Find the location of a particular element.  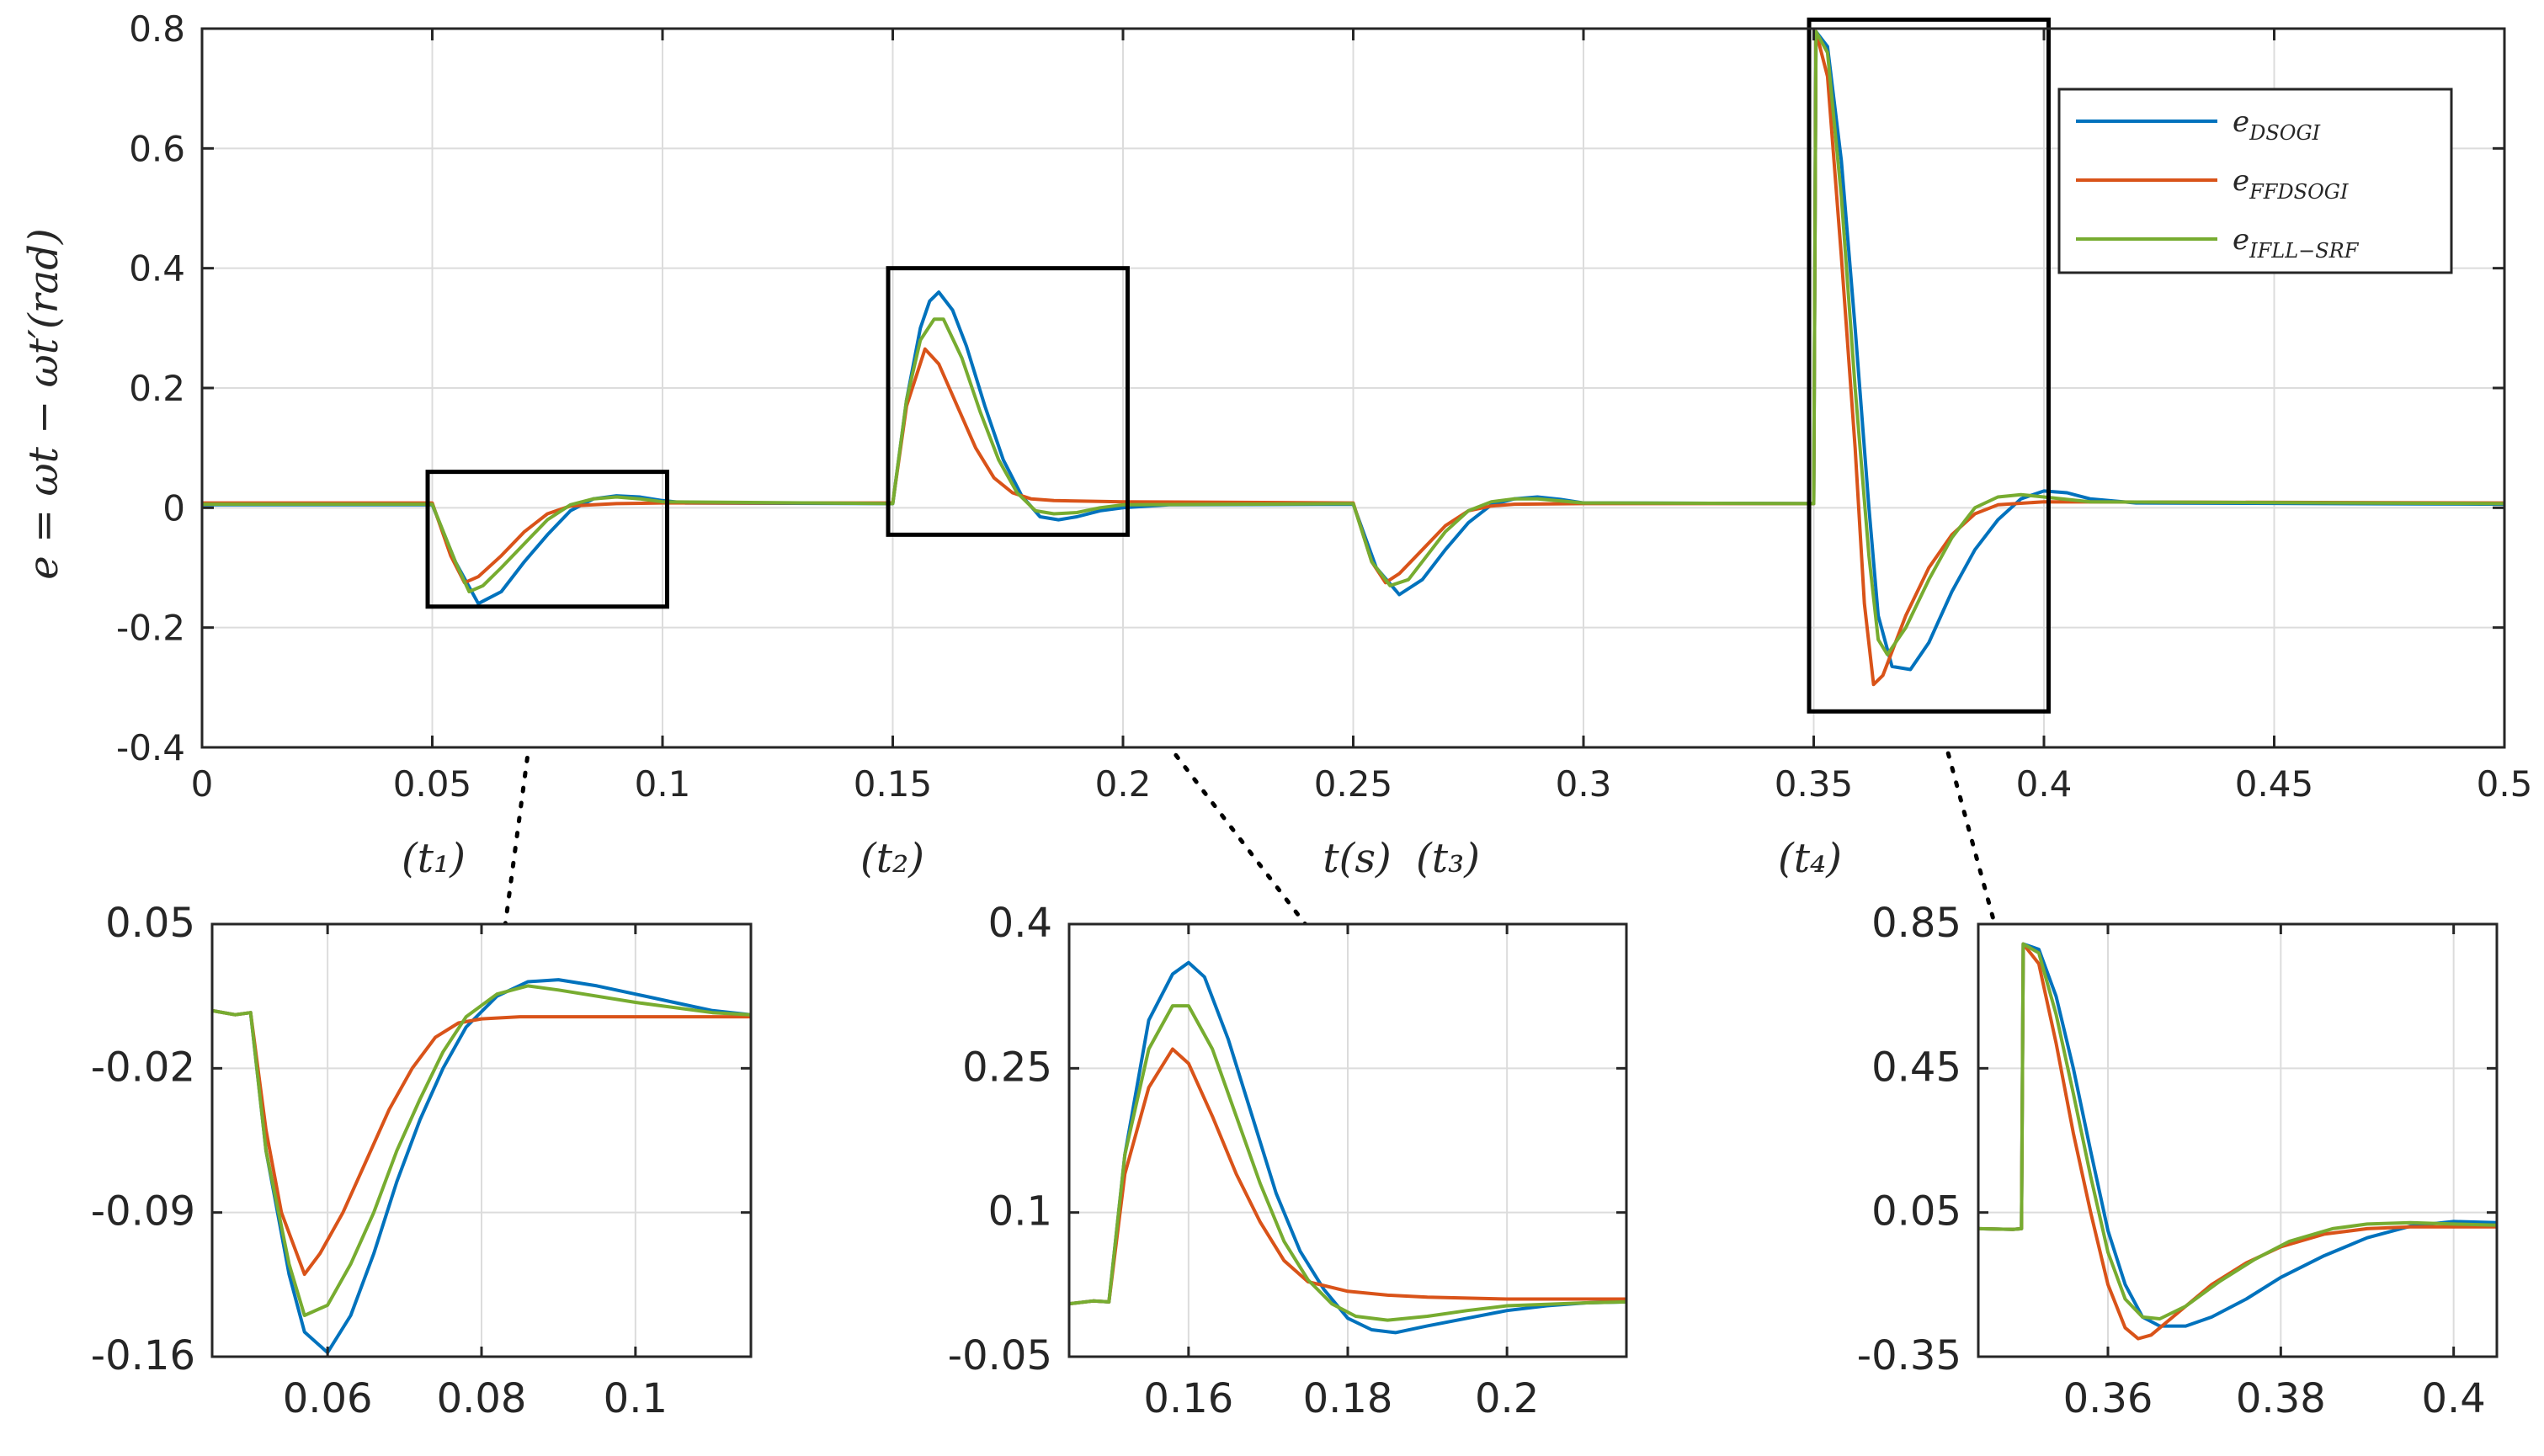

zoom3-plot-area is located at coordinates (2237, 1140).